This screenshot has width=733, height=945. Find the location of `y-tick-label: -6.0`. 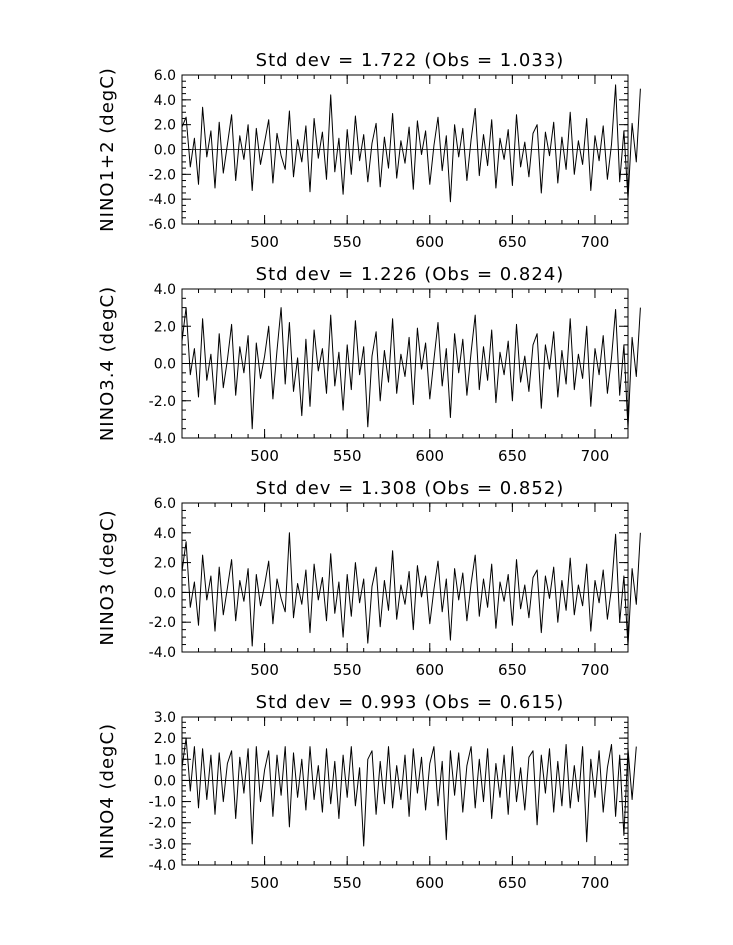

y-tick-label: -6.0 is located at coordinates (162, 225).